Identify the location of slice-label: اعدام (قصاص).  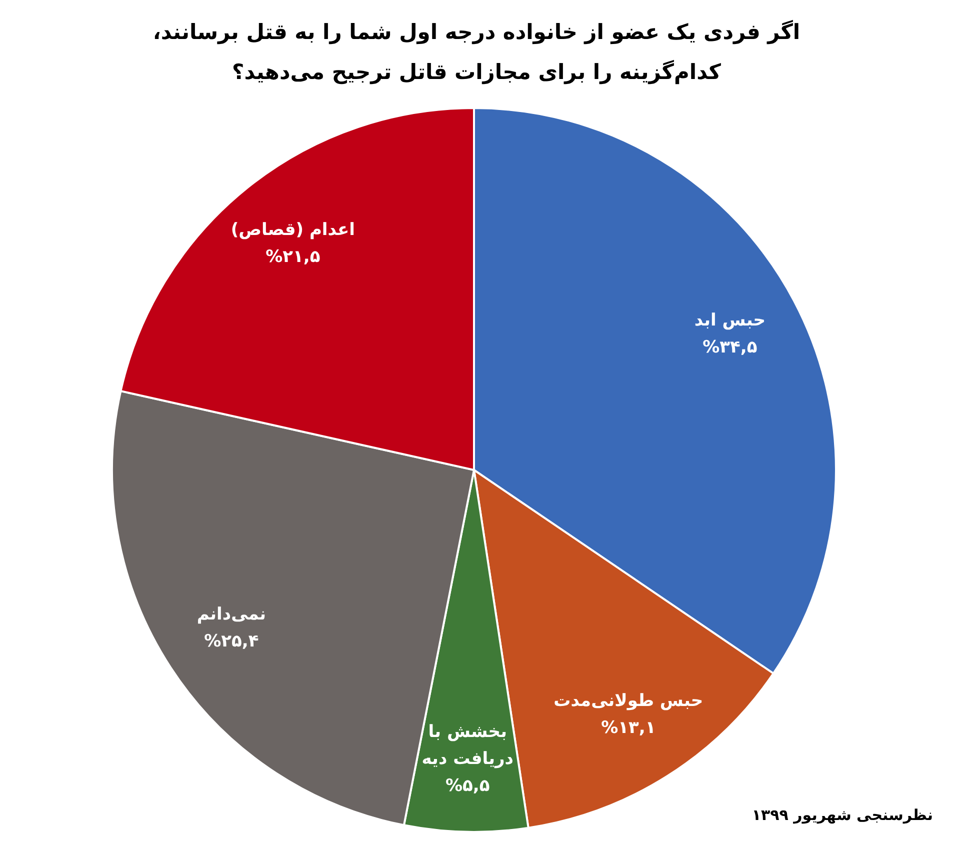
(292, 230).